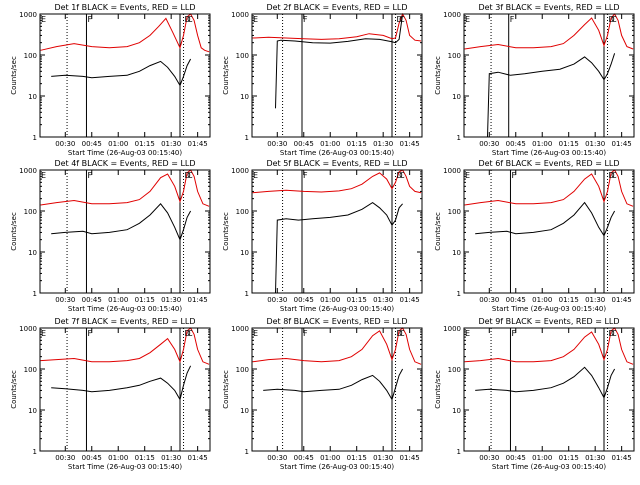 This screenshot has width=640, height=485. I want to click on chart-title: Det 7f BLACK = Events, RED = LLD, so click(124, 321).